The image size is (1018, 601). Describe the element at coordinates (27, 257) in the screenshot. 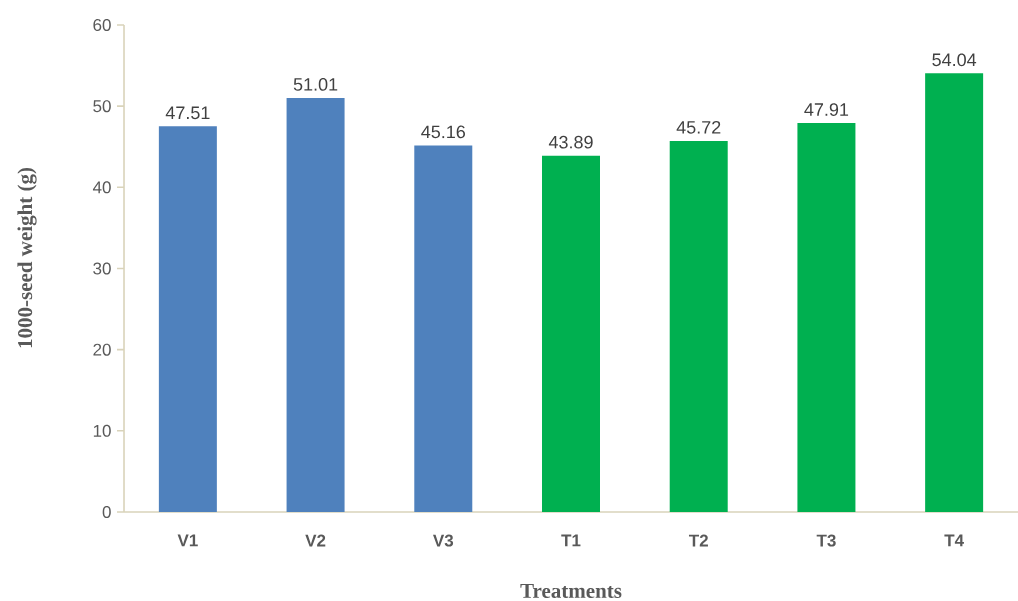

I see `y-axis-title: 1000-seed weight (g)` at that location.